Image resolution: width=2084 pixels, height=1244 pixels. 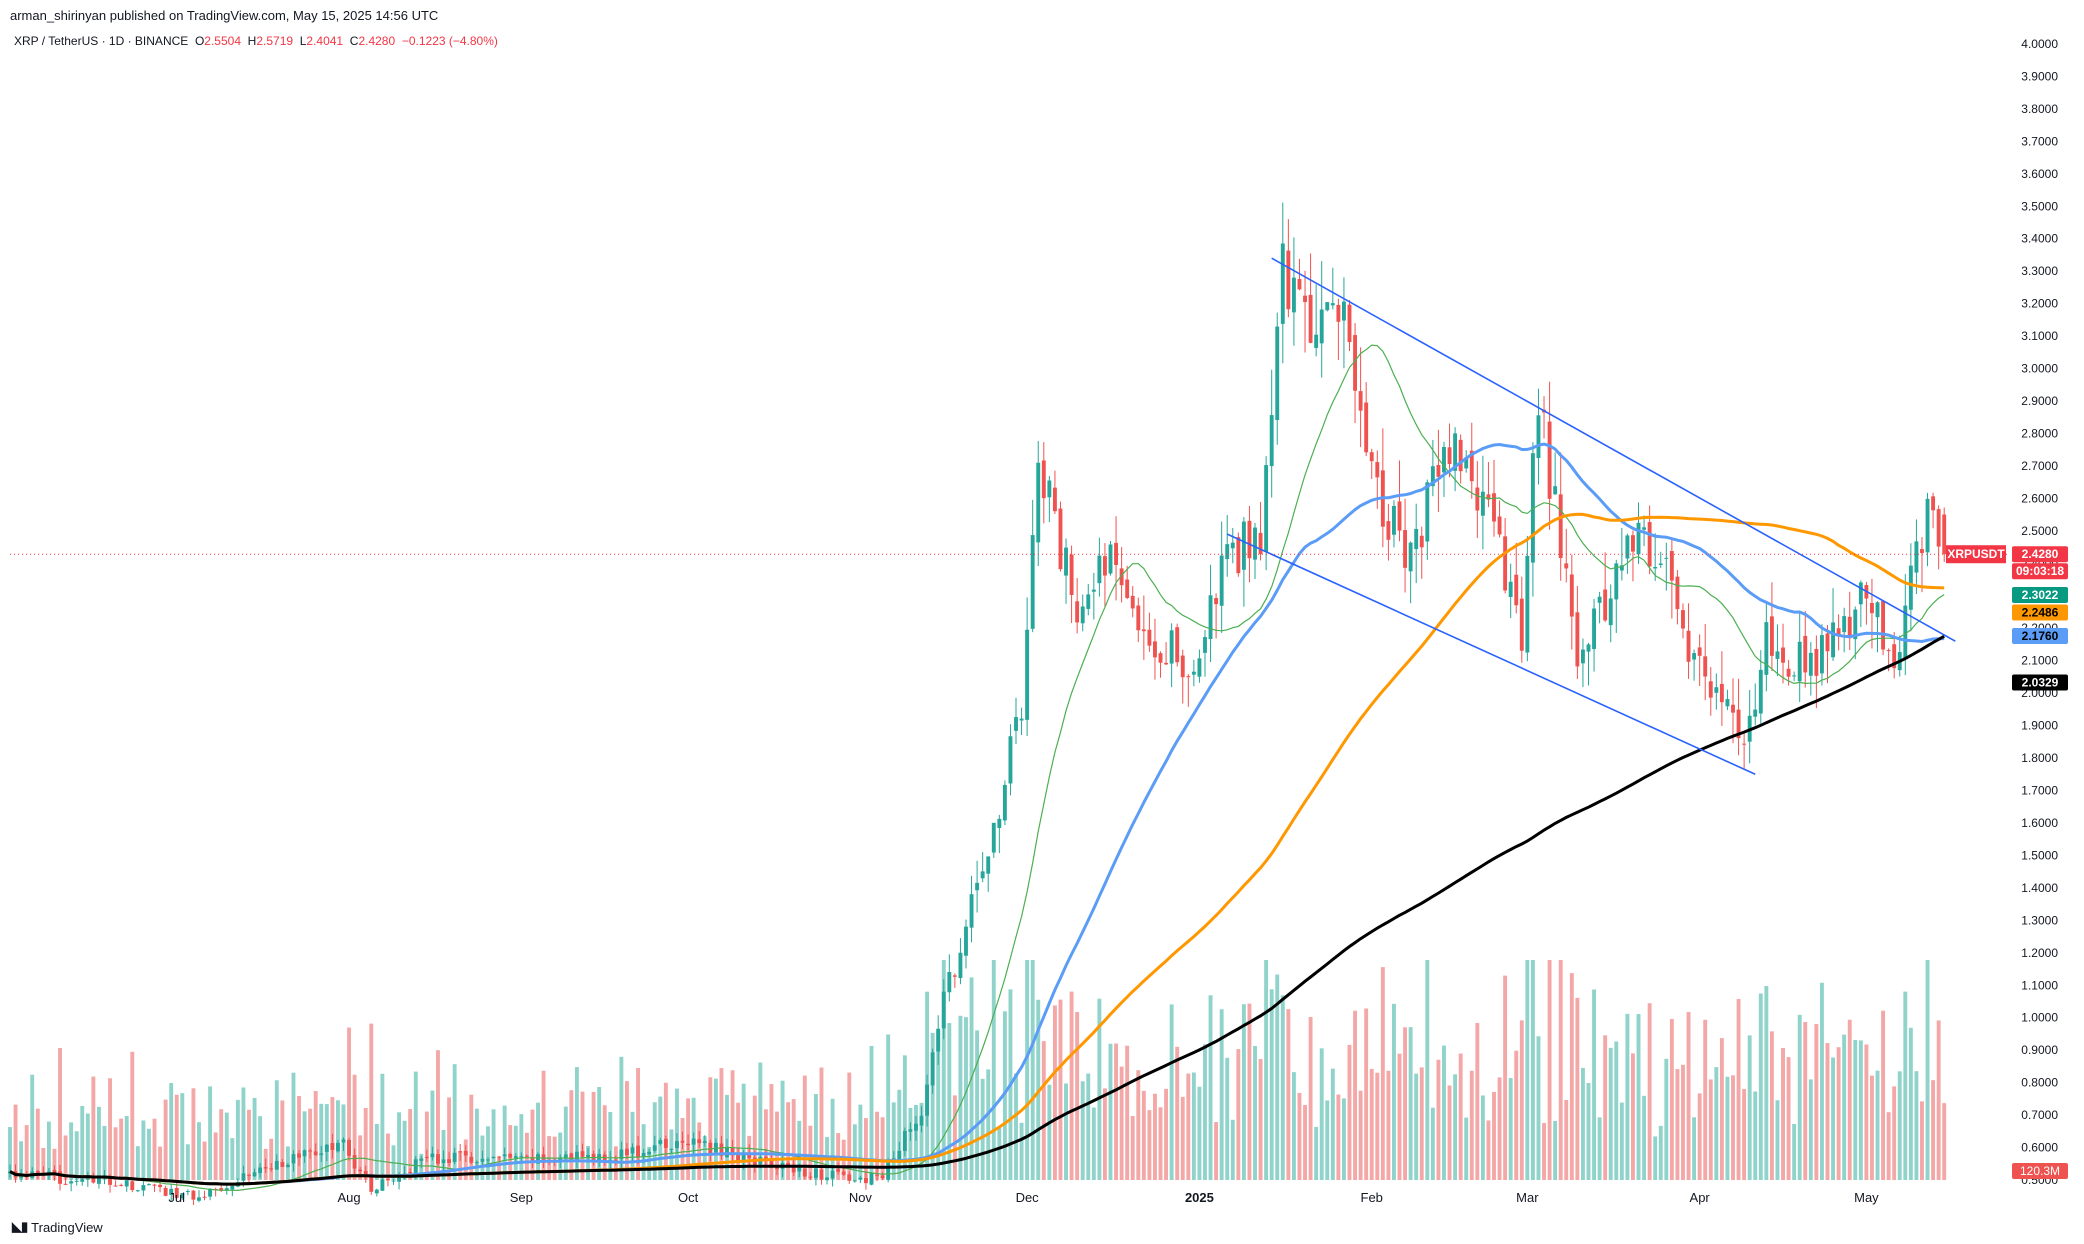 What do you see at coordinates (1023, 1197) in the screenshot?
I see `time-axis: Jul Aug Sep Oct Nov Dec 2025 Feb Mar Apr May` at bounding box center [1023, 1197].